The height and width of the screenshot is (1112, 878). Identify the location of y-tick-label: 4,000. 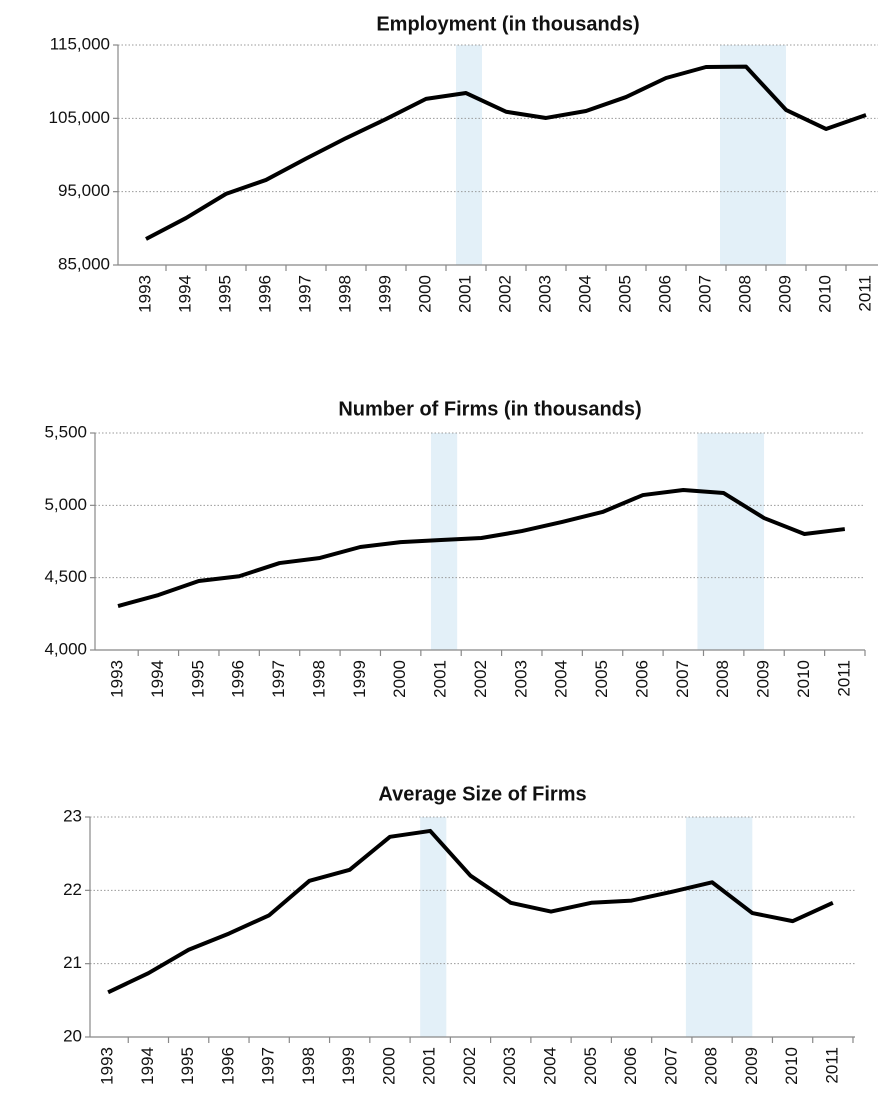
(65, 648).